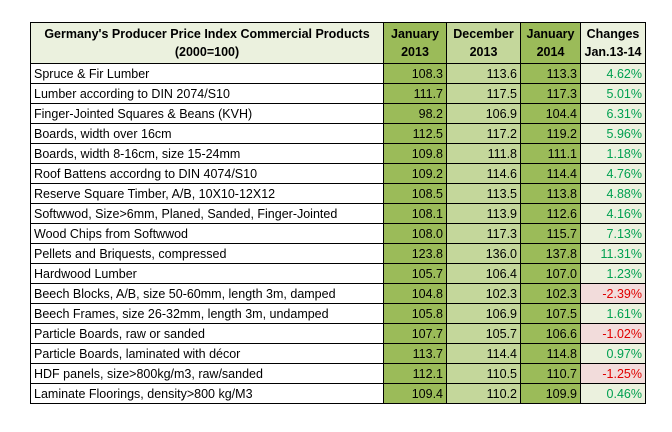 This screenshot has width=672, height=432. What do you see at coordinates (550, 293) in the screenshot?
I see `cell: 102.3` at bounding box center [550, 293].